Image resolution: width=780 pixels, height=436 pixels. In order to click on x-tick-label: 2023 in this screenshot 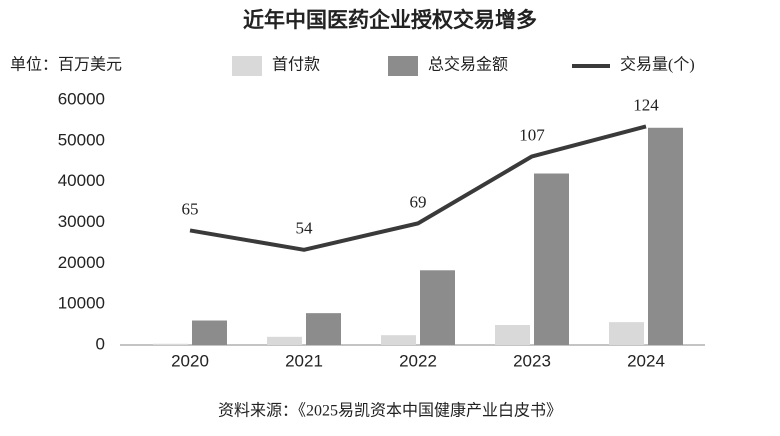, I will do `click(532, 360)`.